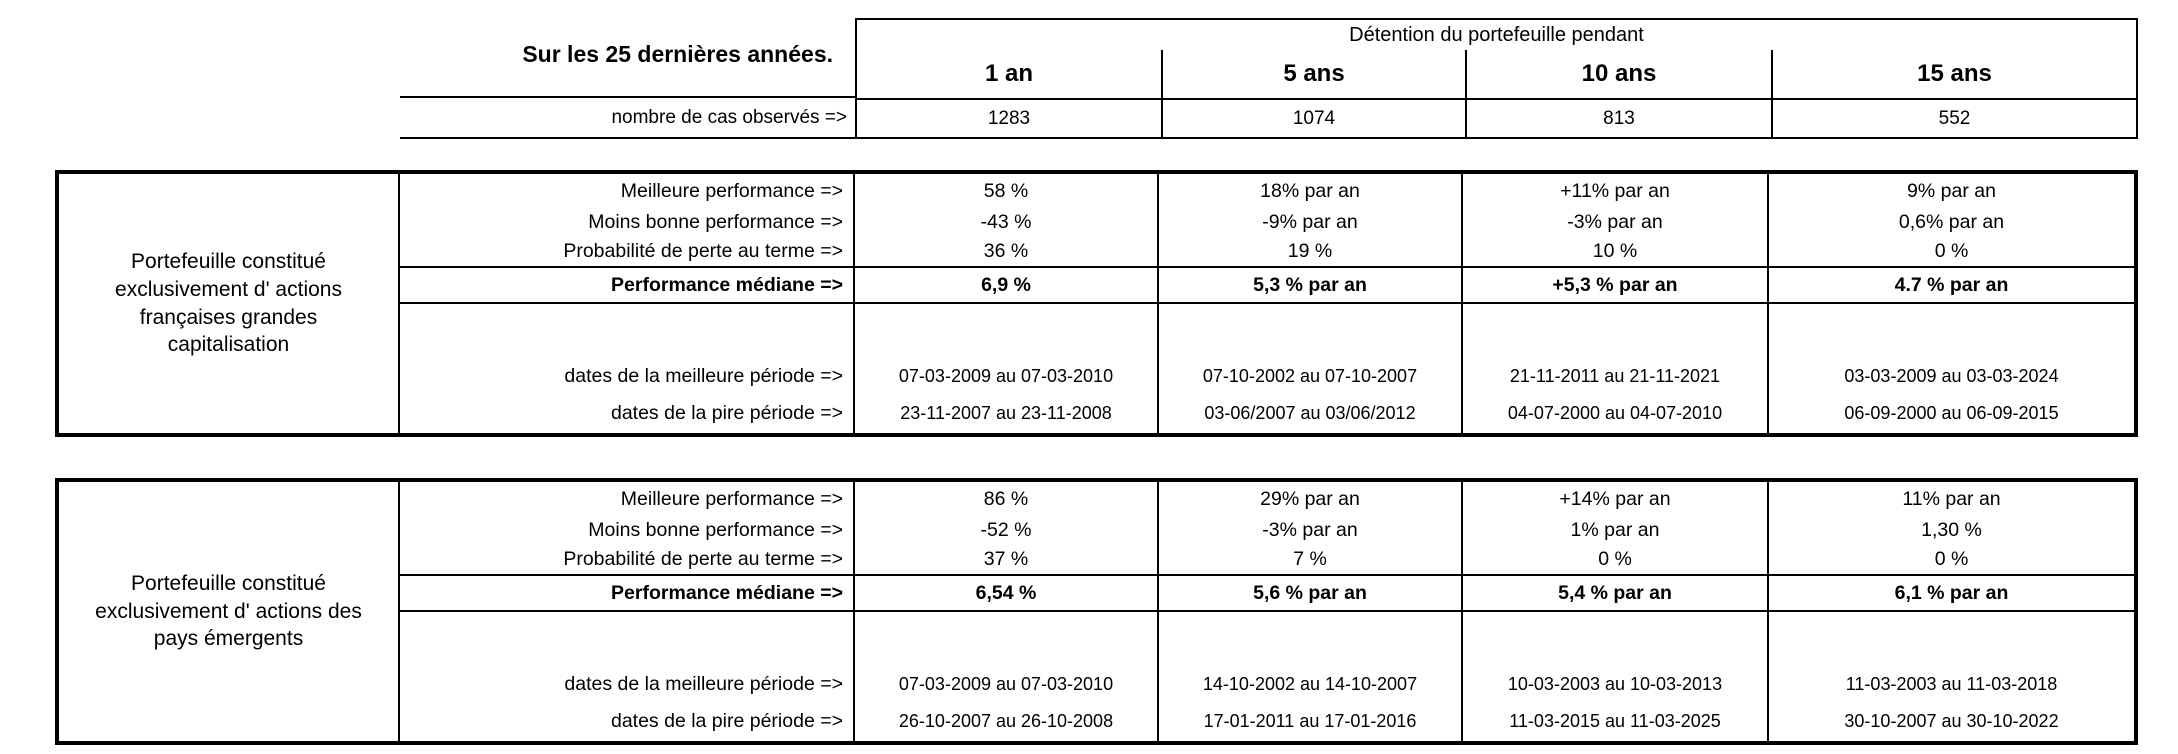 This screenshot has height=754, width=2178. I want to click on date-cell: 23-11-2007 au 23-11-2008, so click(1007, 413).